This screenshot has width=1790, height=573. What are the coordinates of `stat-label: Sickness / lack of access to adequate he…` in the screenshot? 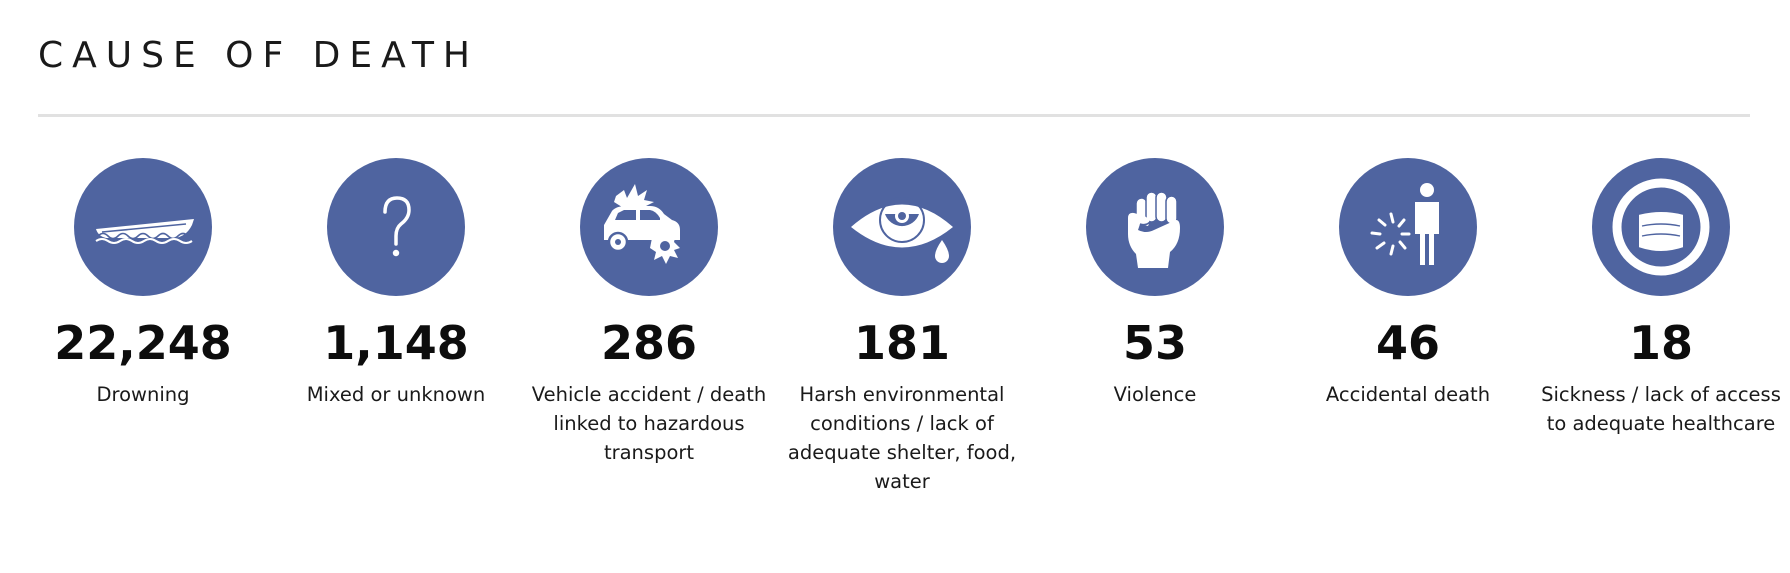 It's located at (1661, 409).